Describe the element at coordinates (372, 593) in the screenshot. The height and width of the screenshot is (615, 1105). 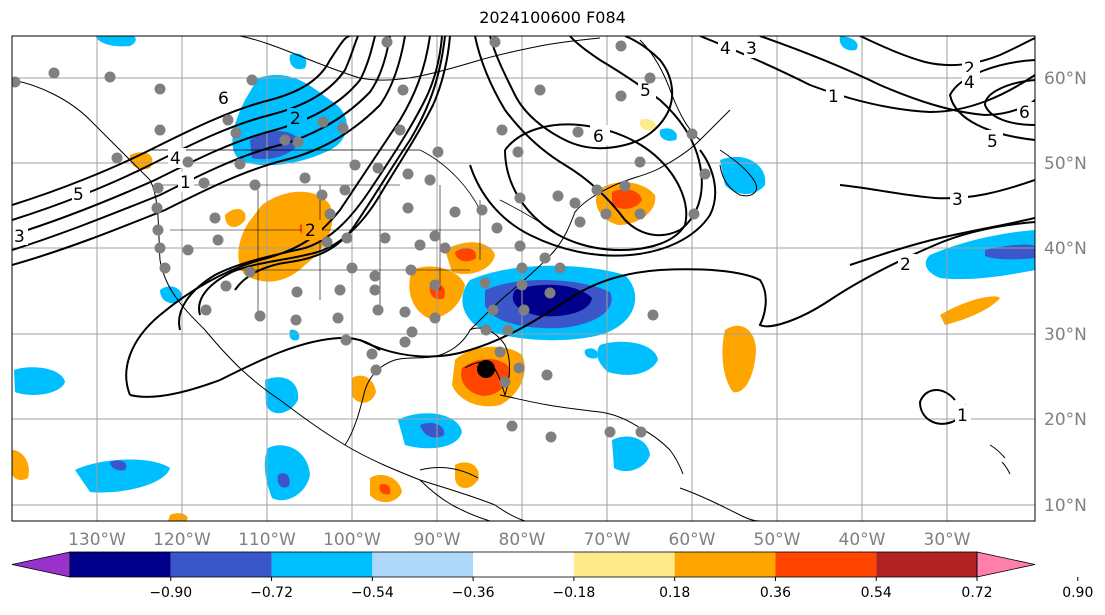
I see `colorbar-tick-label: −0.54` at that location.